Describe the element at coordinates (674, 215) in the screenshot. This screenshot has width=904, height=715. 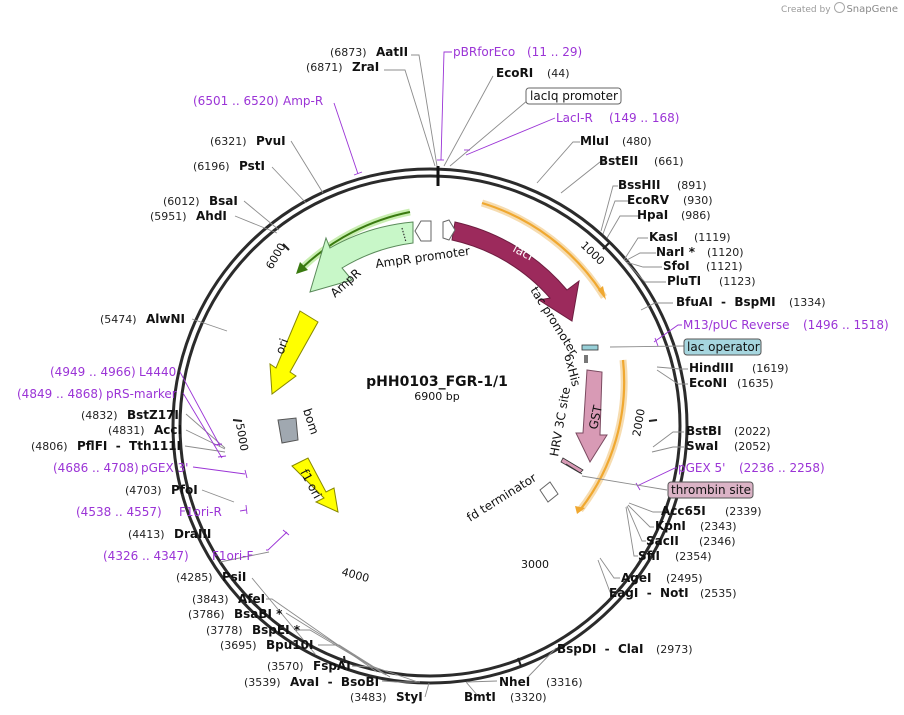
I see `site-hpai: HpaI (986)` at that location.